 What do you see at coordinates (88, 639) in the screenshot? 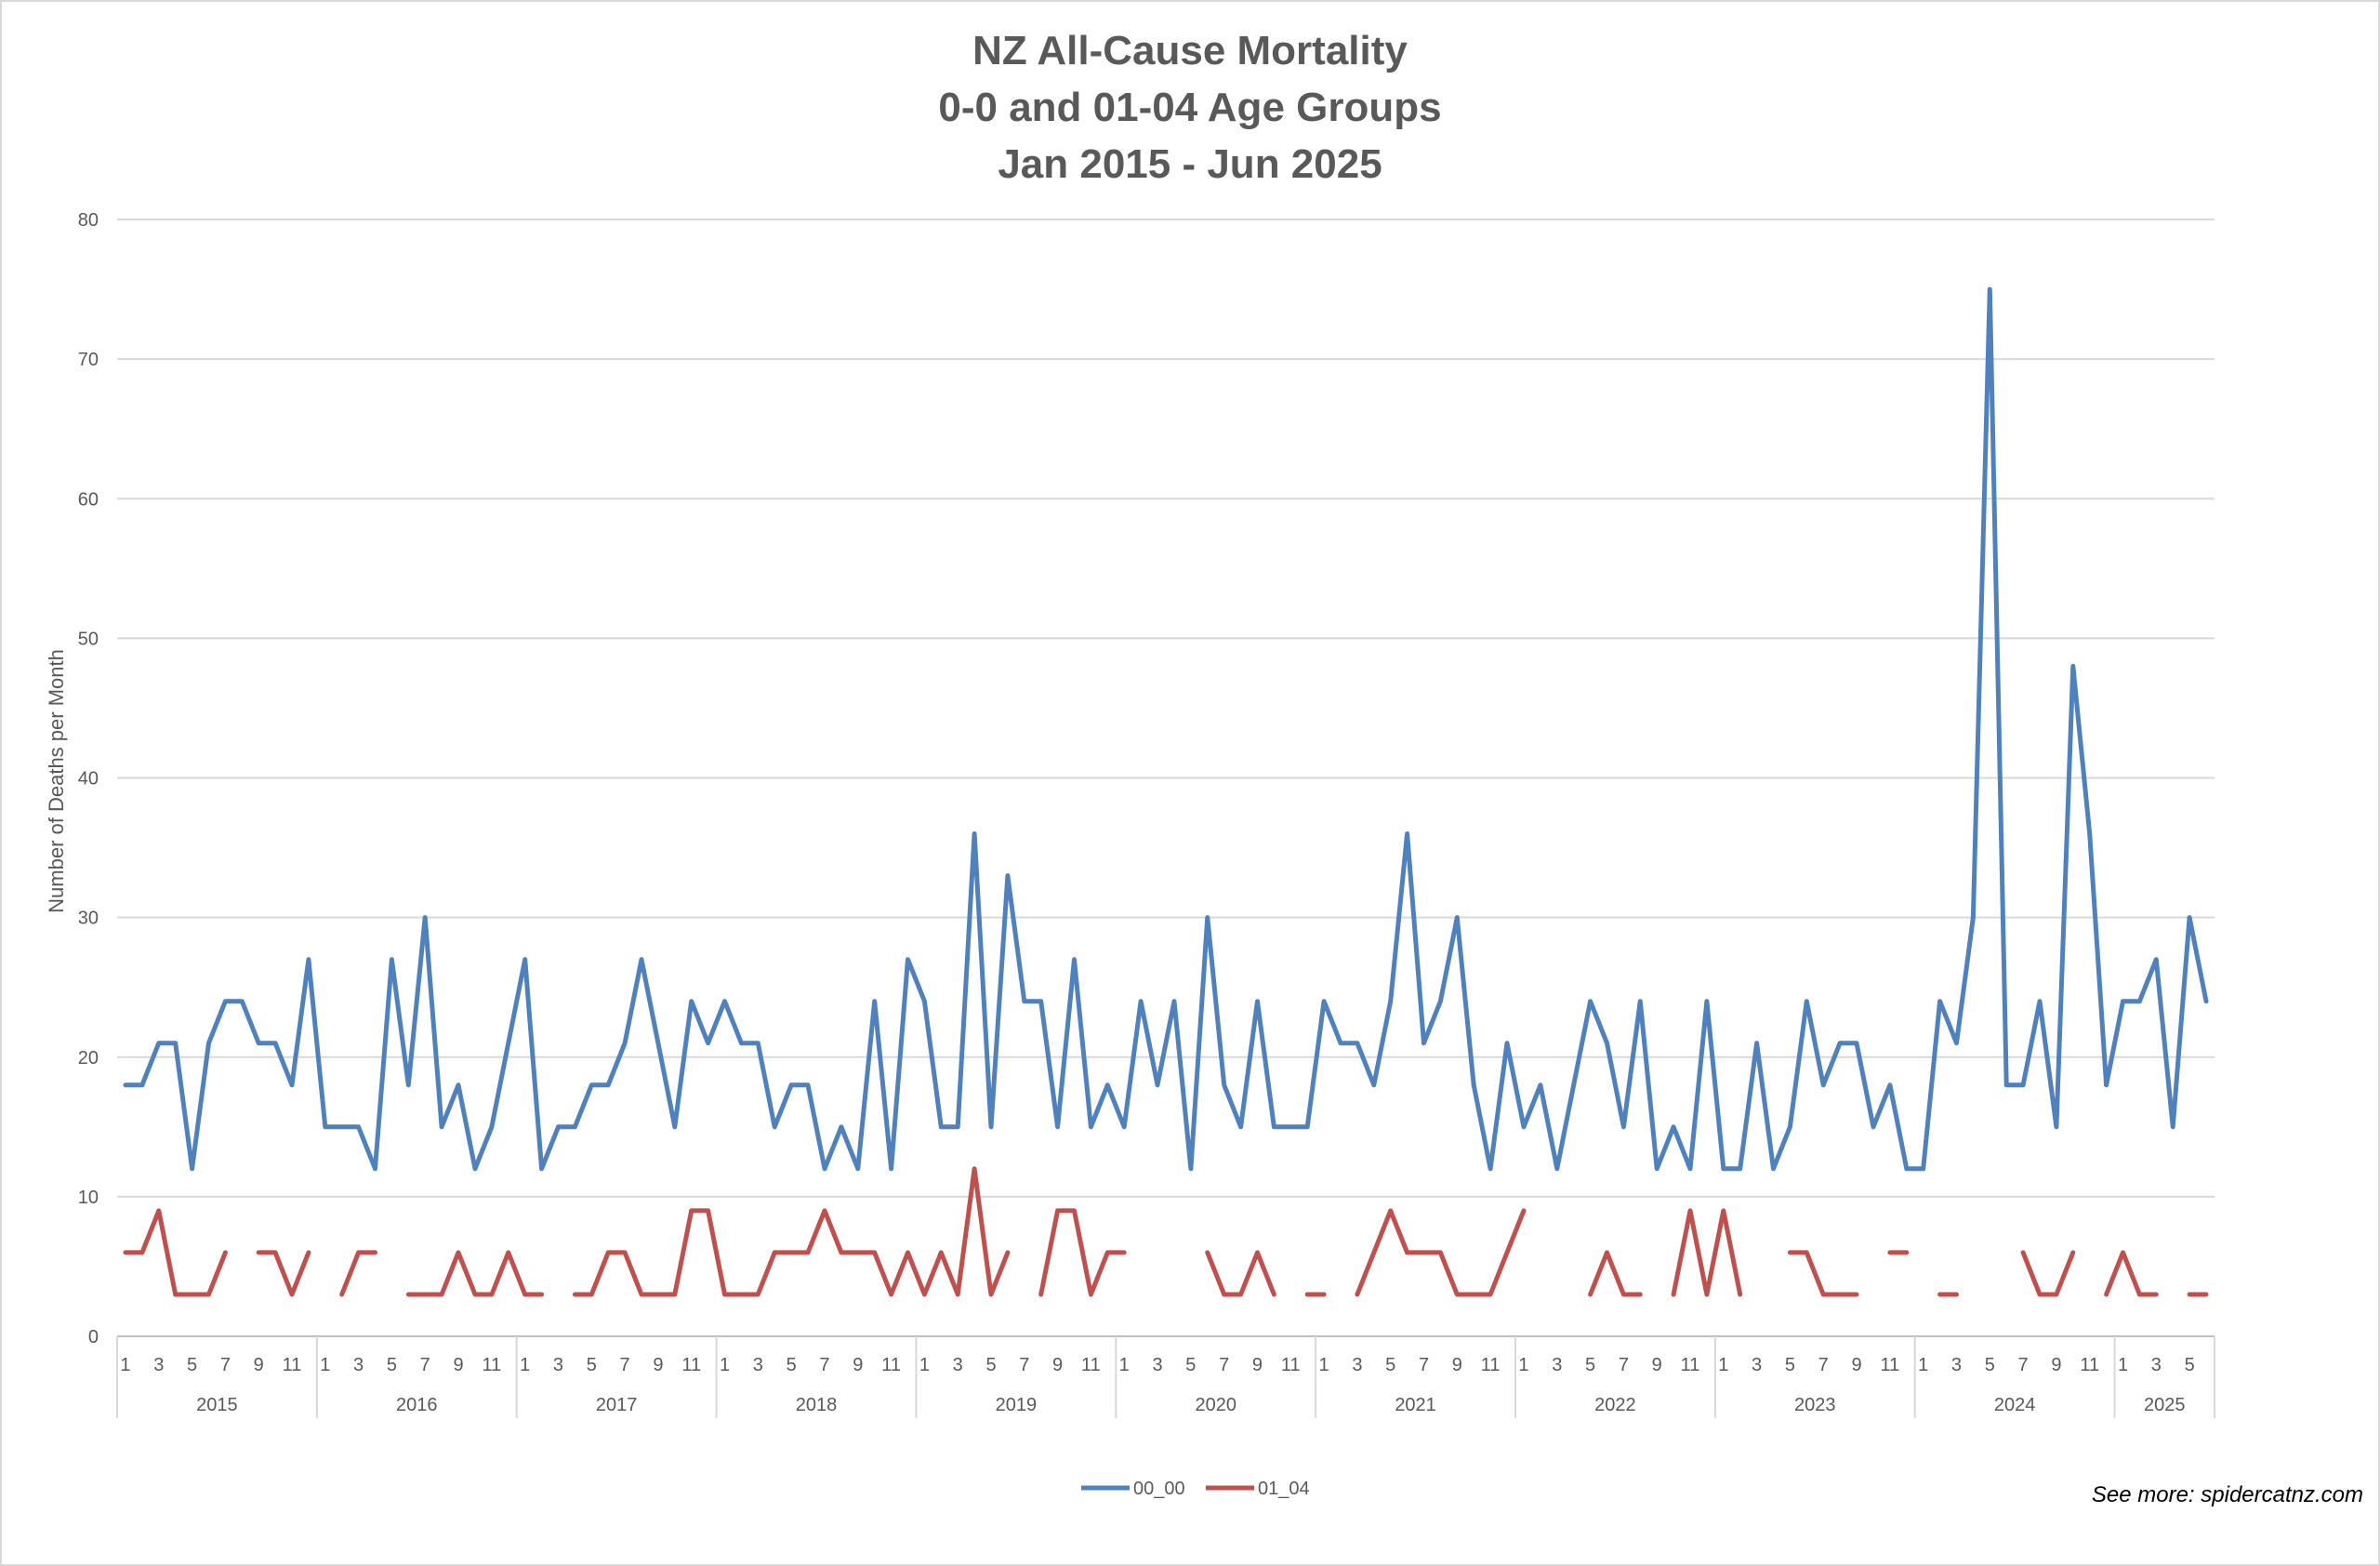
I see `y-tick-label: 50` at bounding box center [88, 639].